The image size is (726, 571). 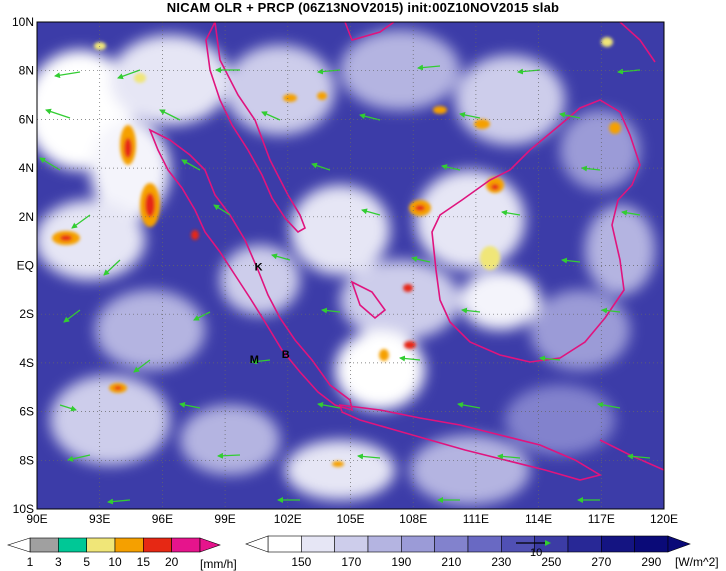 What do you see at coordinates (697, 562) in the screenshot?
I see `olr-unit-label: [W/m^2]` at bounding box center [697, 562].